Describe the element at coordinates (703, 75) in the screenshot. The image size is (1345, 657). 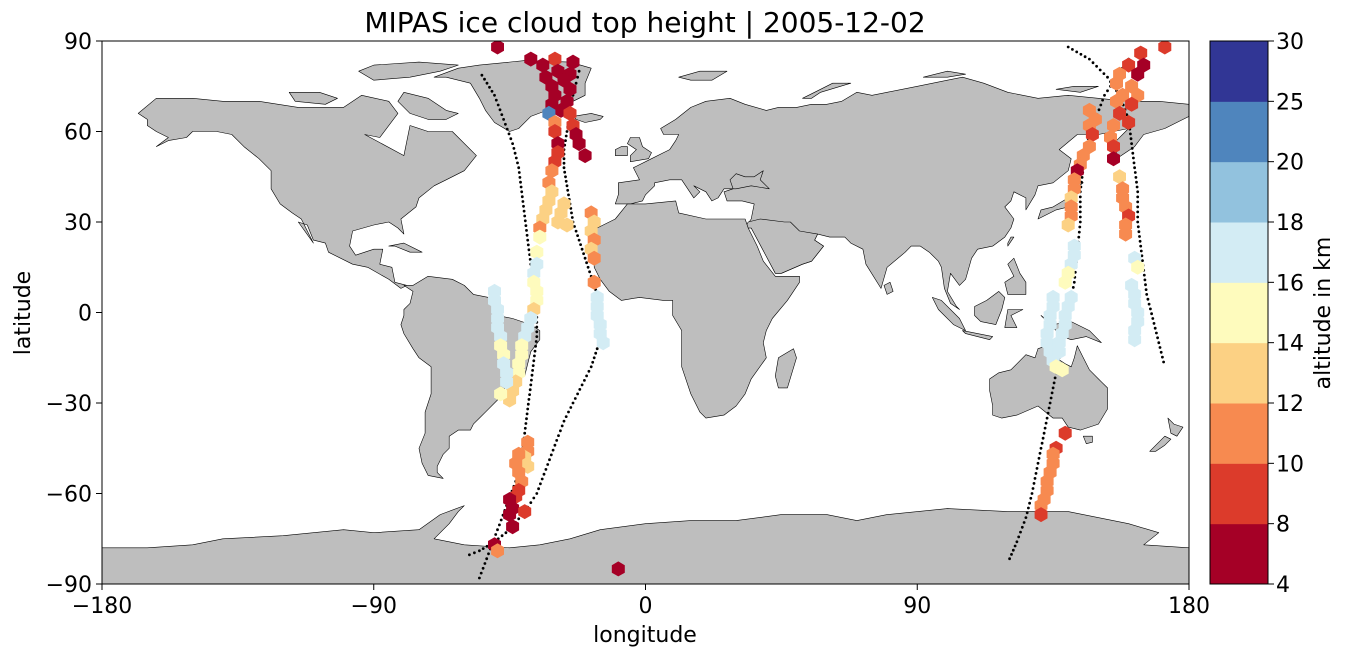
I see `land-svalbard` at that location.